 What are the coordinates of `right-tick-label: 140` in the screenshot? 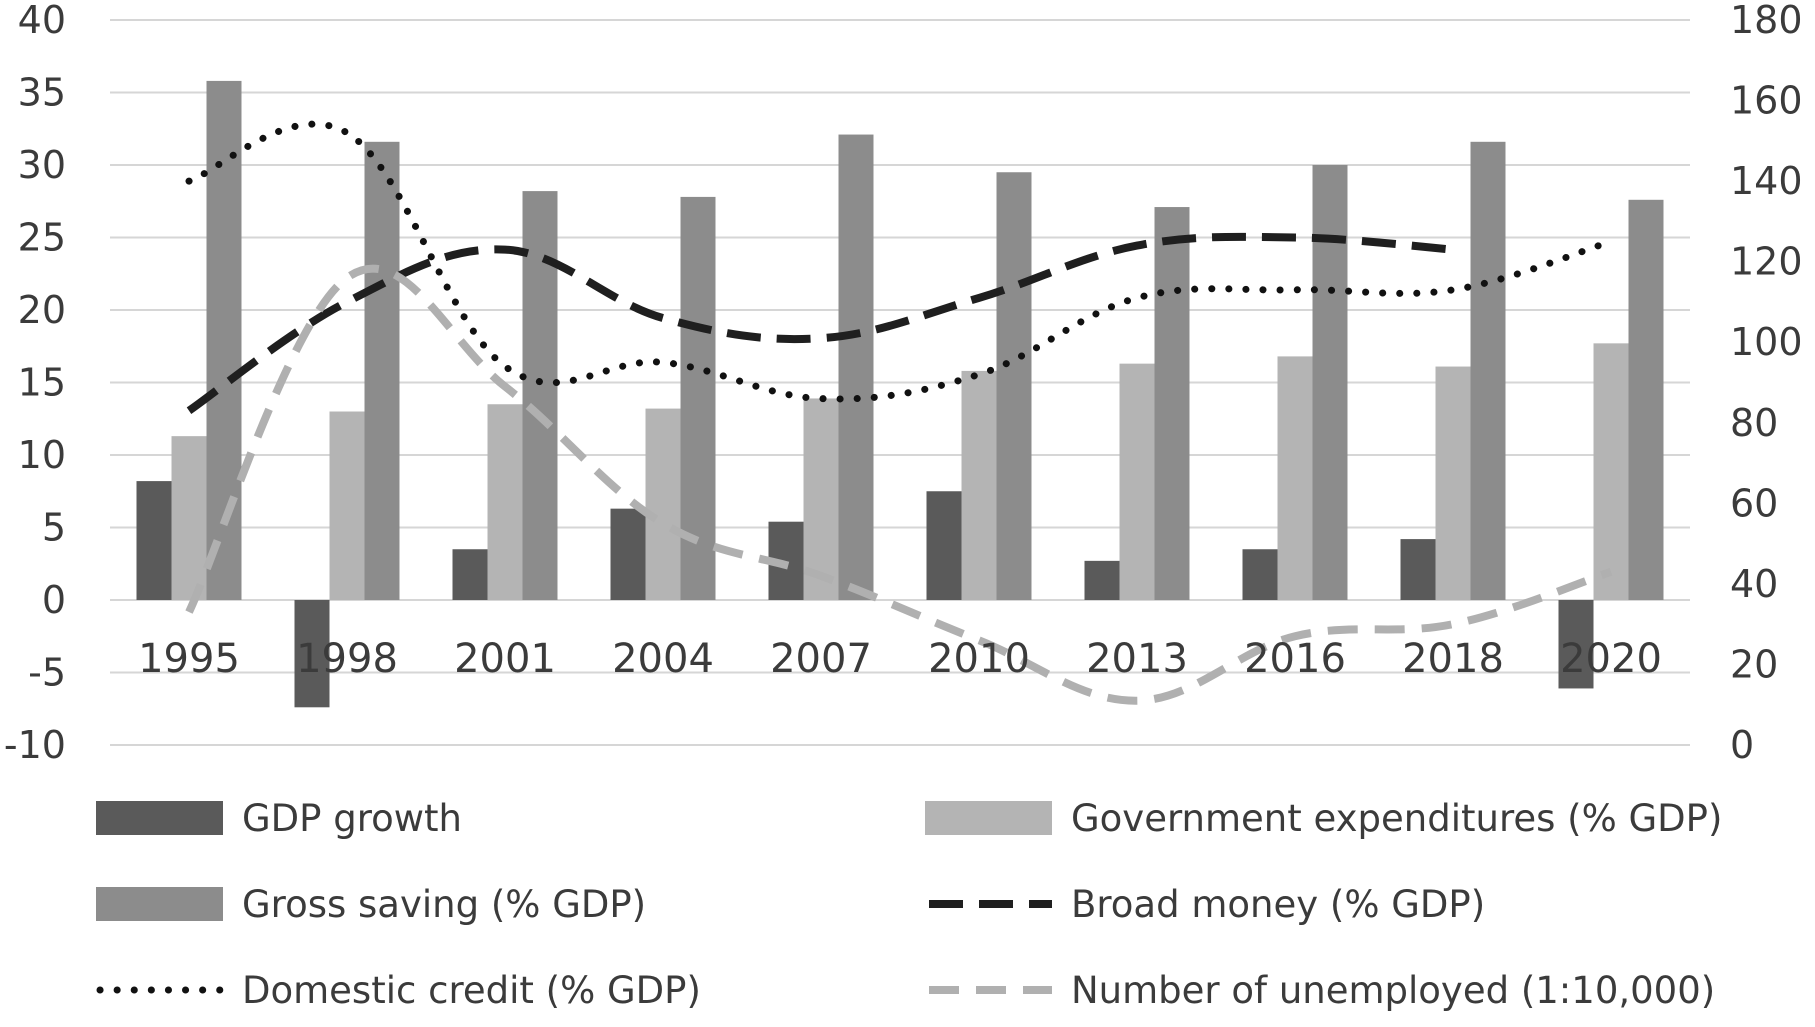 It's located at (1766, 181).